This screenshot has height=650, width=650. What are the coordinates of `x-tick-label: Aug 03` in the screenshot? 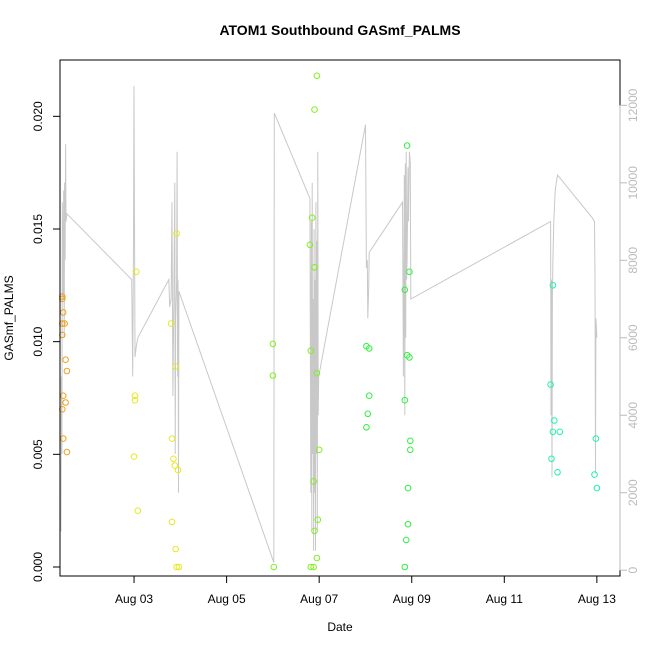 It's located at (134, 599).